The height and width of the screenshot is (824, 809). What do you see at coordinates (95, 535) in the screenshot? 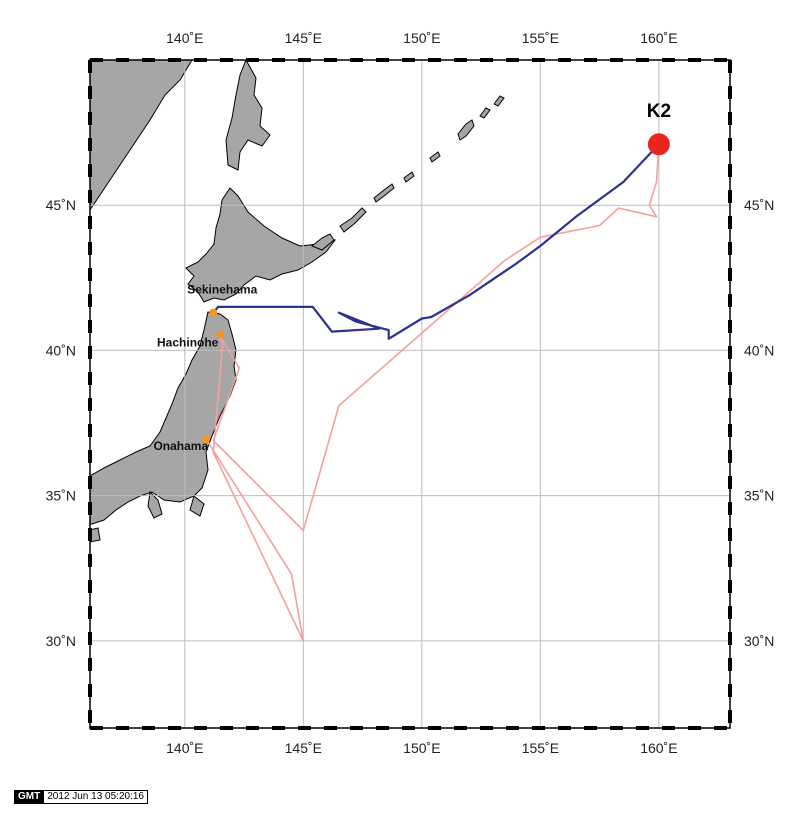
I see `land-shikoku-edge` at bounding box center [95, 535].